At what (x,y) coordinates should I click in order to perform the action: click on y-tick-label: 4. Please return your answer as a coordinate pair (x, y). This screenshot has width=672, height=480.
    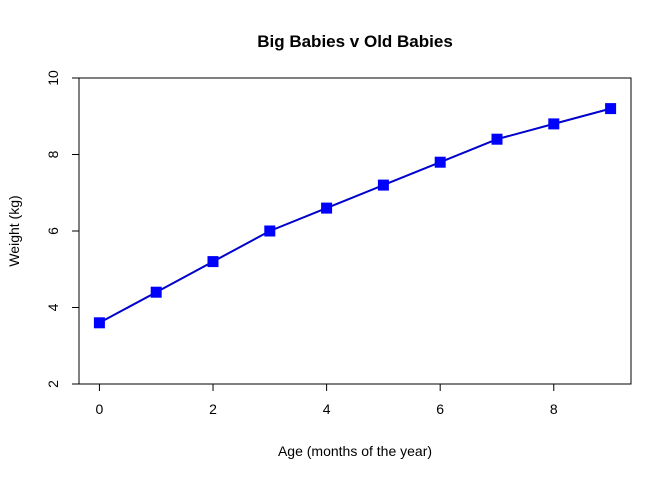
    Looking at the image, I should click on (53, 307).